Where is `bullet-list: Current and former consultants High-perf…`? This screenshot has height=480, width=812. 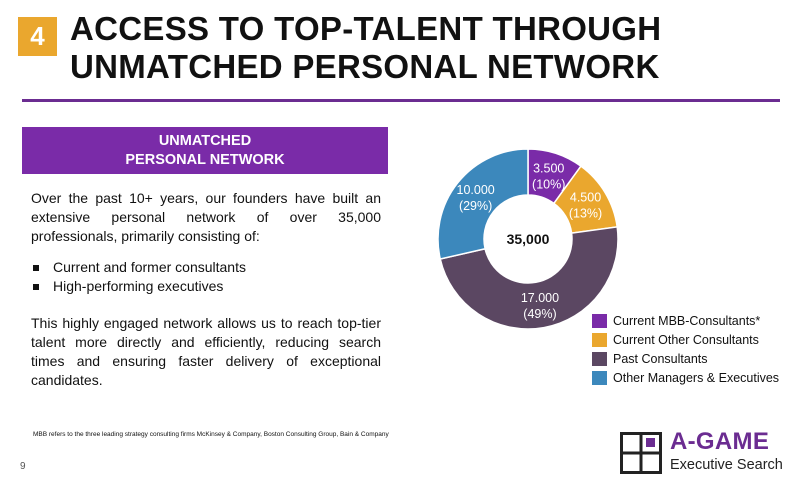
bullet-list: Current and former consultants High-perf… is located at coordinates (138, 277).